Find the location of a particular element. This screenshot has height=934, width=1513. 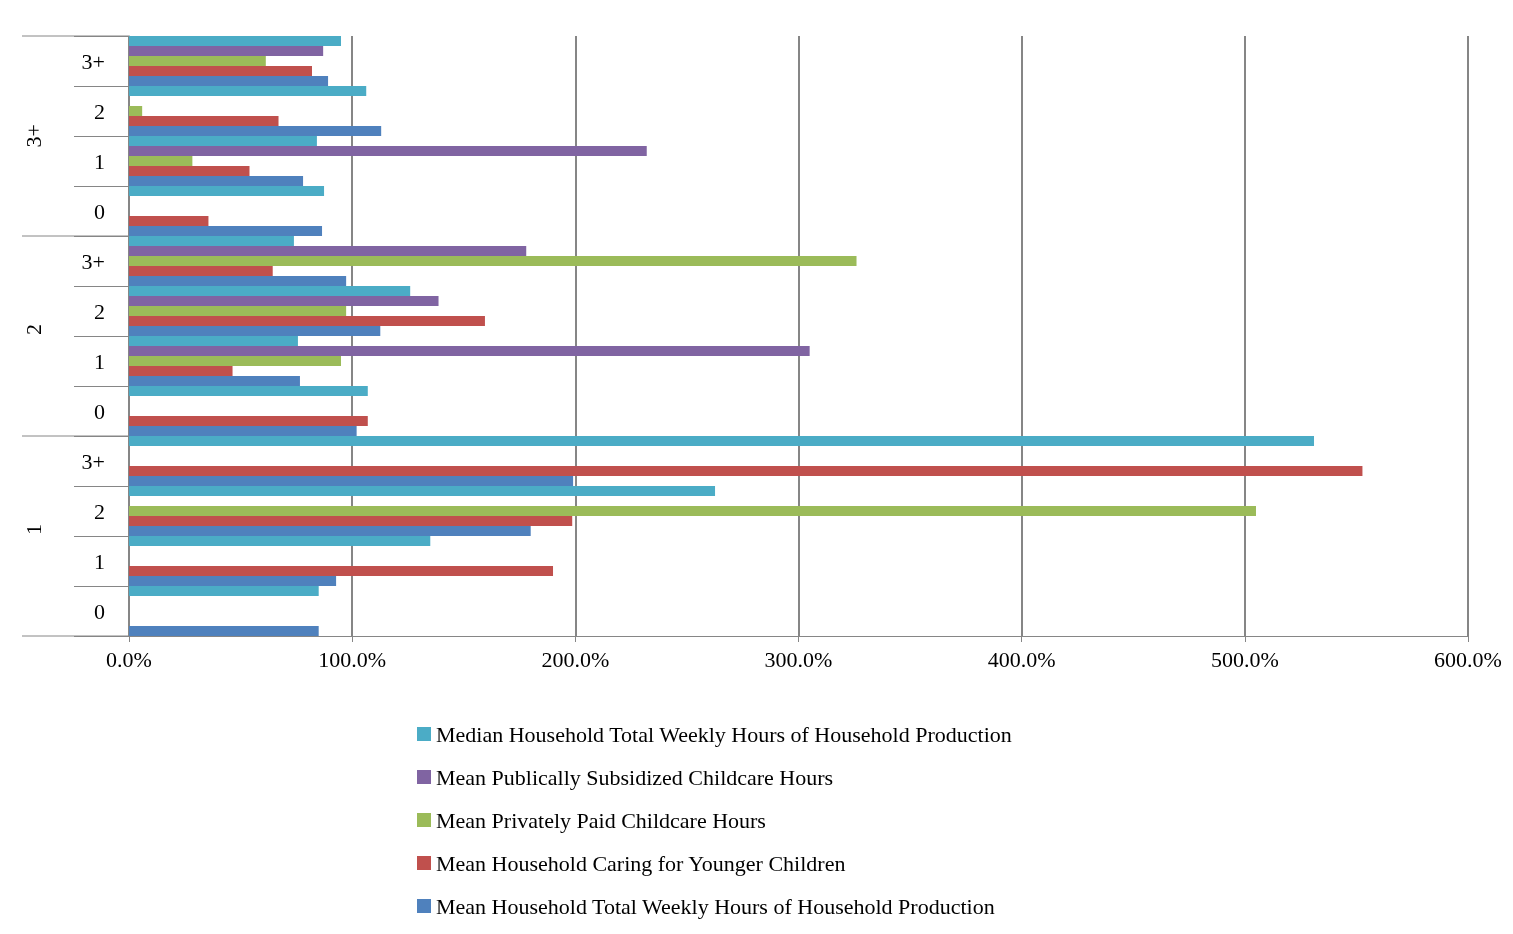

legend-label: Mean Publically Subsidized Childcare Hours is located at coordinates (635, 777).